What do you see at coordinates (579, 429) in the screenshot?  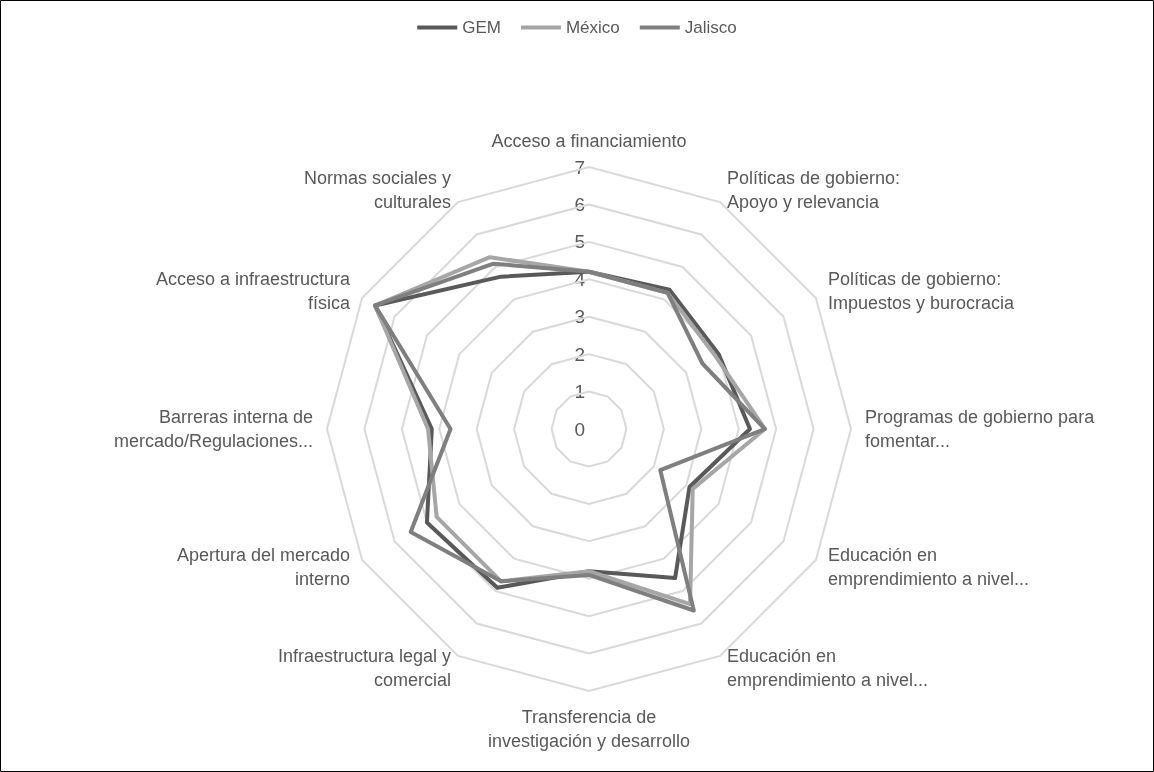 I see `y-tick-label: 0` at bounding box center [579, 429].